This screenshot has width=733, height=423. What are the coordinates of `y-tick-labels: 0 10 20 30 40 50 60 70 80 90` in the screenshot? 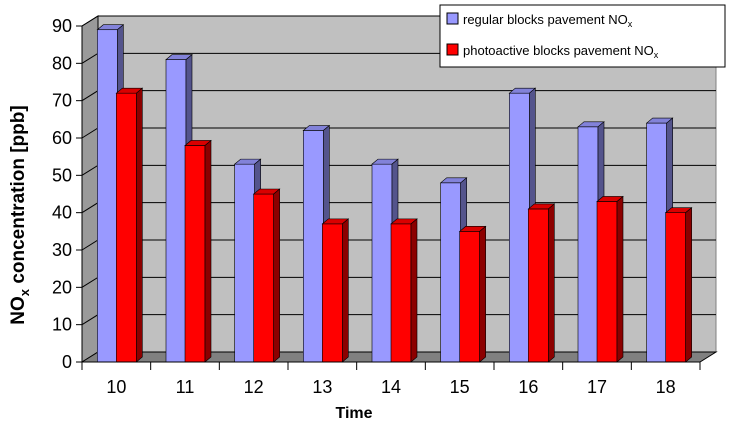 It's located at (62, 194).